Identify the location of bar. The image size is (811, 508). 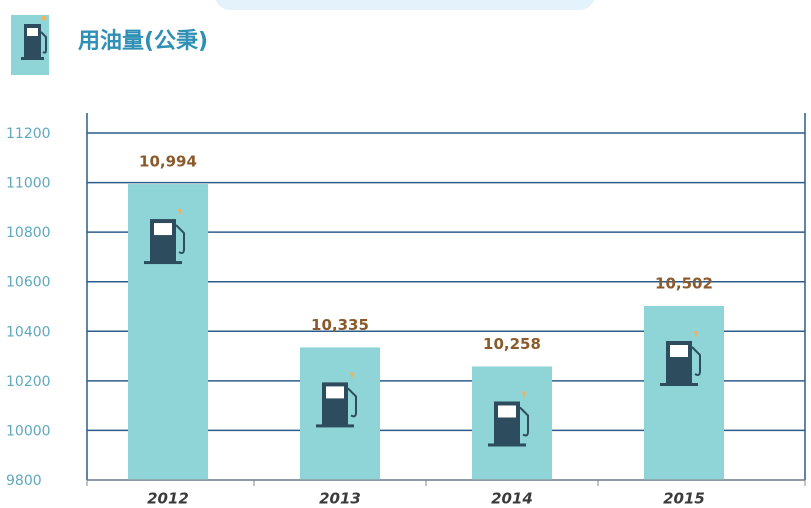
(684, 393).